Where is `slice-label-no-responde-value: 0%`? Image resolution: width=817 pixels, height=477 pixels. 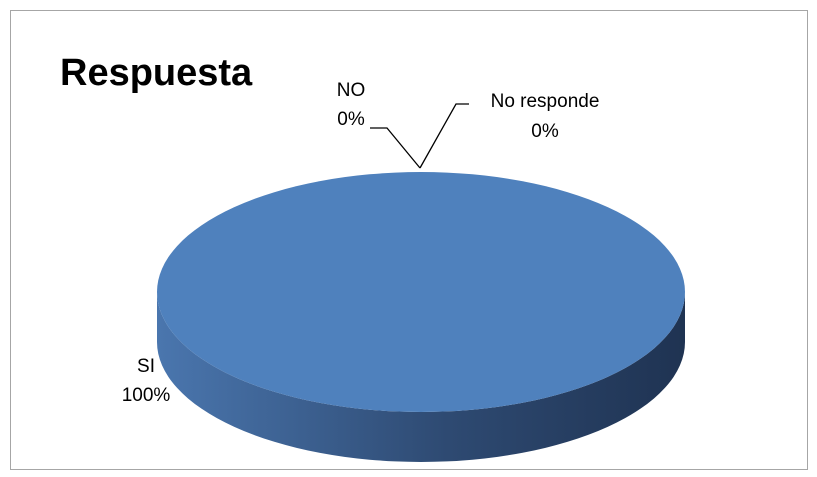
slice-label-no-responde-value: 0% is located at coordinates (545, 131).